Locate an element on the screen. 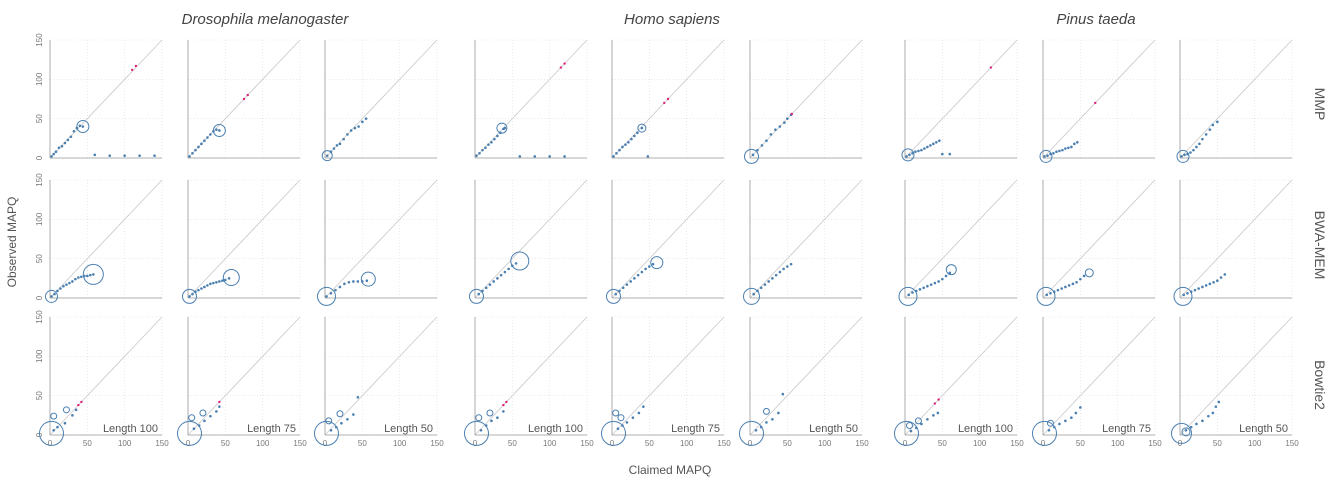 Image resolution: width=1339 pixels, height=483 pixels. x-tick-label: 100 is located at coordinates (1255, 443).